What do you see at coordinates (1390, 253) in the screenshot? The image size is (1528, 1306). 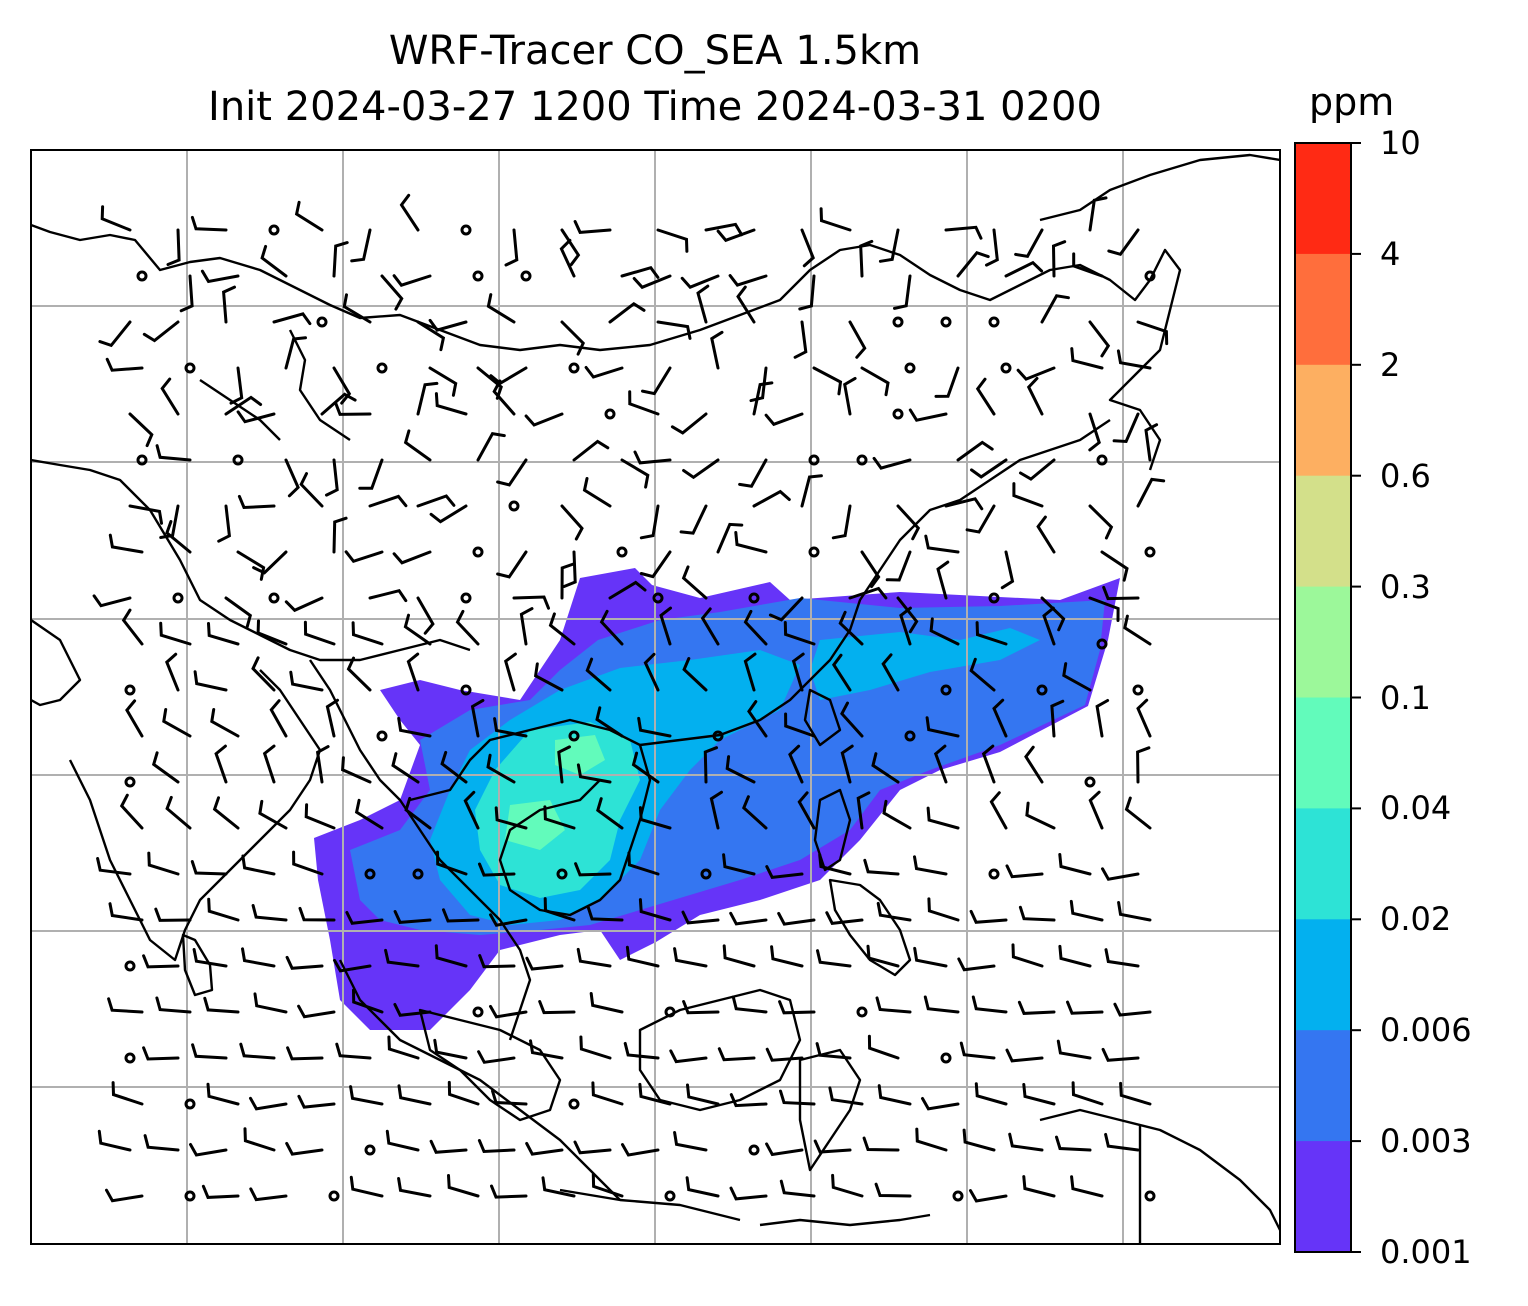 I see `colorbar-tick-label: 4` at bounding box center [1390, 253].